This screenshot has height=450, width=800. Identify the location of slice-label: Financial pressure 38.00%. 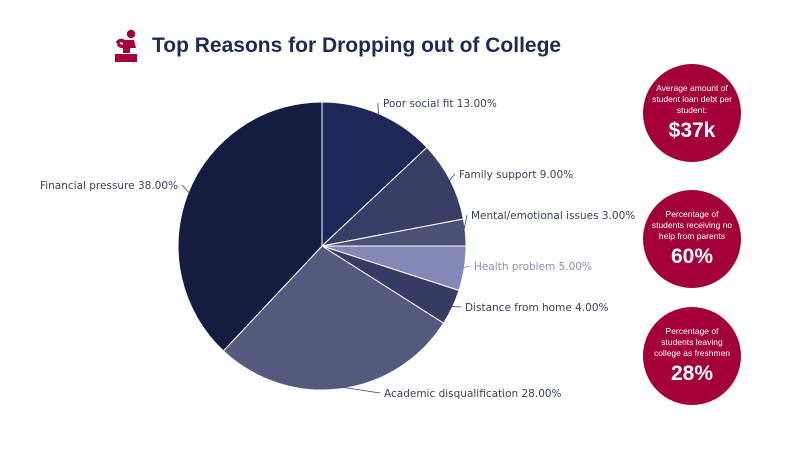
(109, 186).